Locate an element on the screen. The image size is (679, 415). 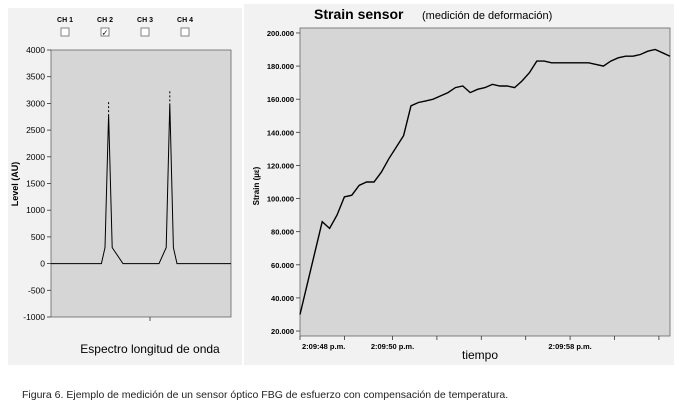
y-tick-label: 80.000 is located at coordinates (282, 232).